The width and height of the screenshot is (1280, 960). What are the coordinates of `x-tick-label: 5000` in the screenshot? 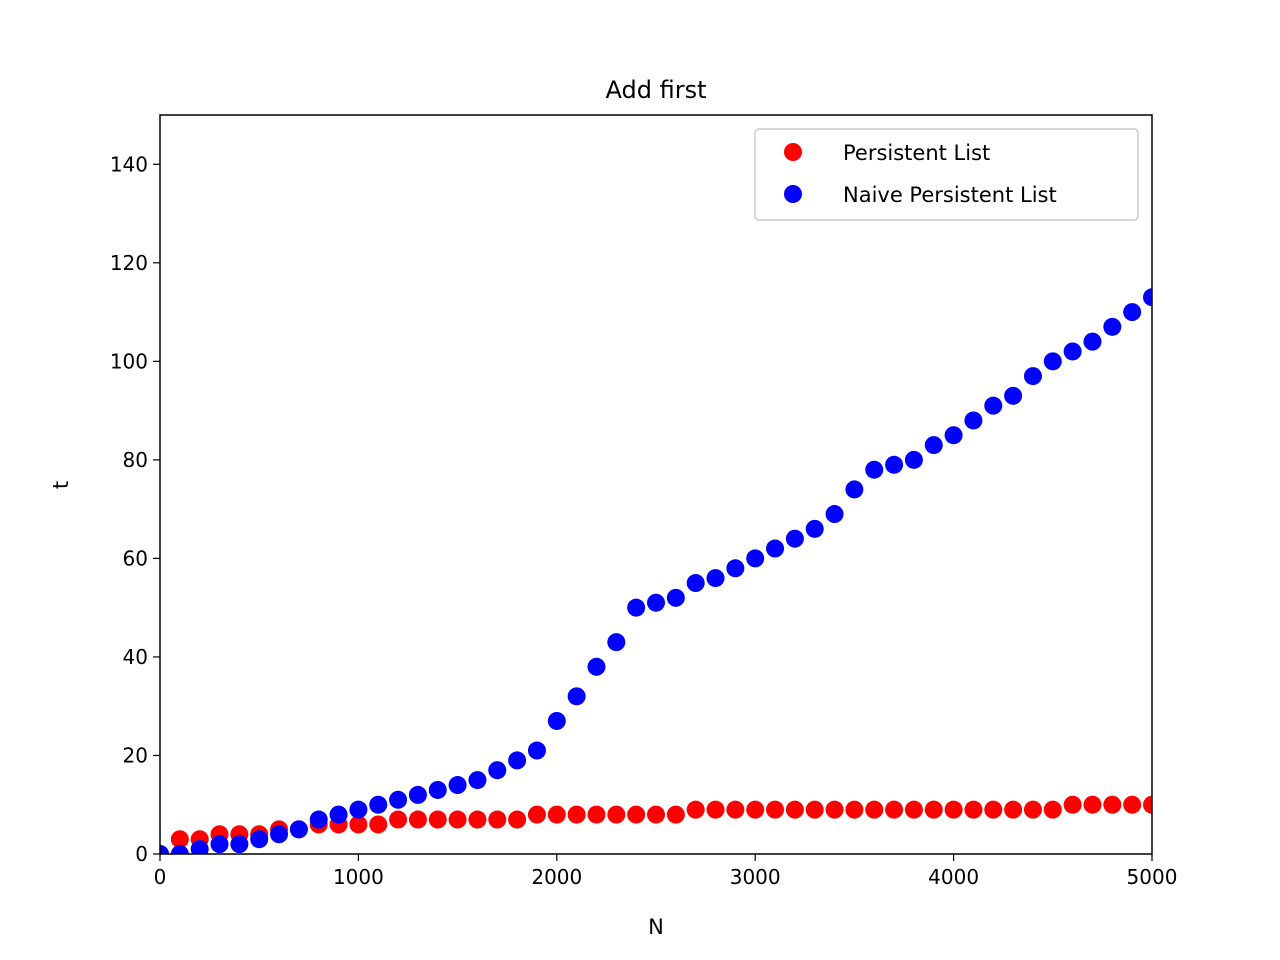 It's located at (1152, 877).